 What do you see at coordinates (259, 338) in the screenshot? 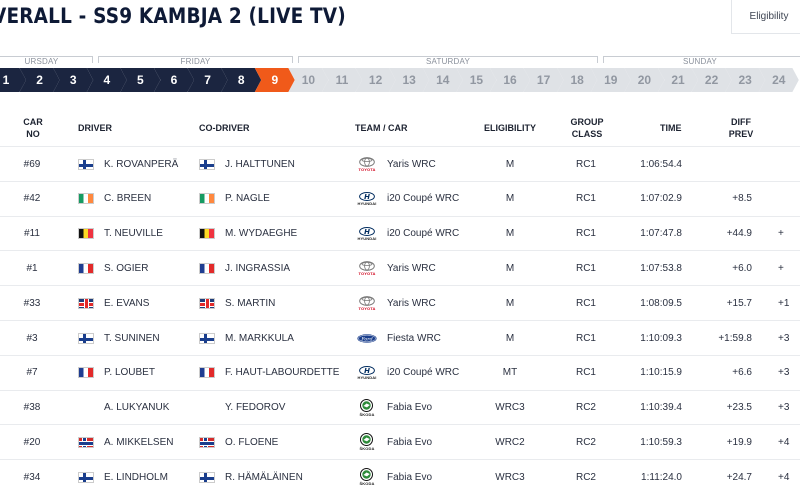
I see `codriver-name: M. MARKKULA` at bounding box center [259, 338].